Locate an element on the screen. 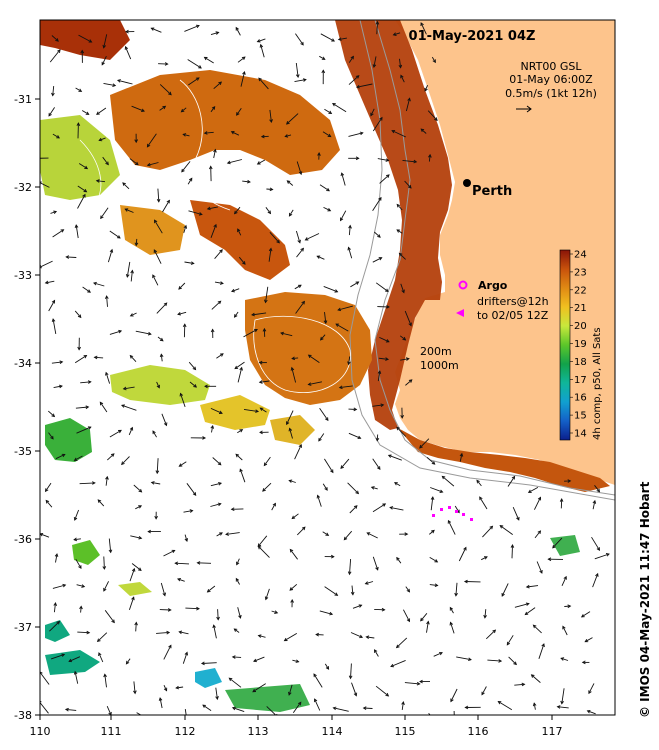  drifter-track is located at coordinates (452, 513).